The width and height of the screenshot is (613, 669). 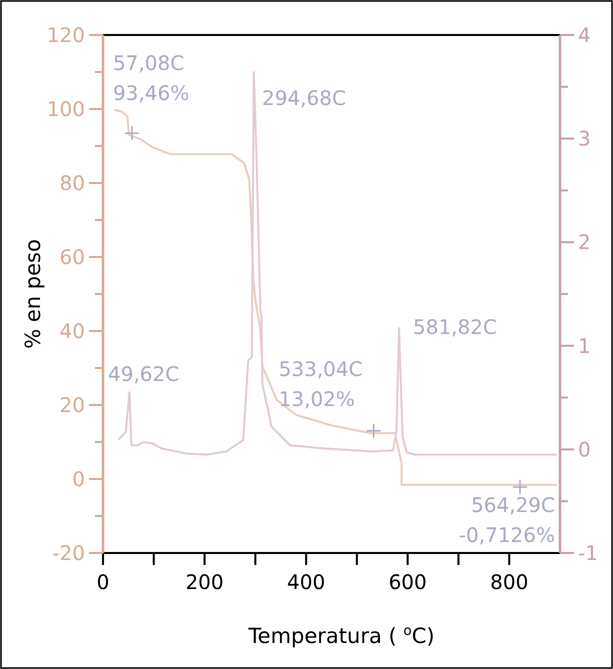 What do you see at coordinates (588, 553) in the screenshot?
I see `y2-tick-label: -1` at bounding box center [588, 553].